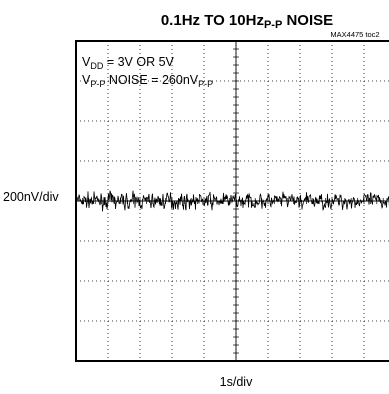 The width and height of the screenshot is (389, 394). I want to click on chart-tag: MAX4475 toc2, so click(354, 34).